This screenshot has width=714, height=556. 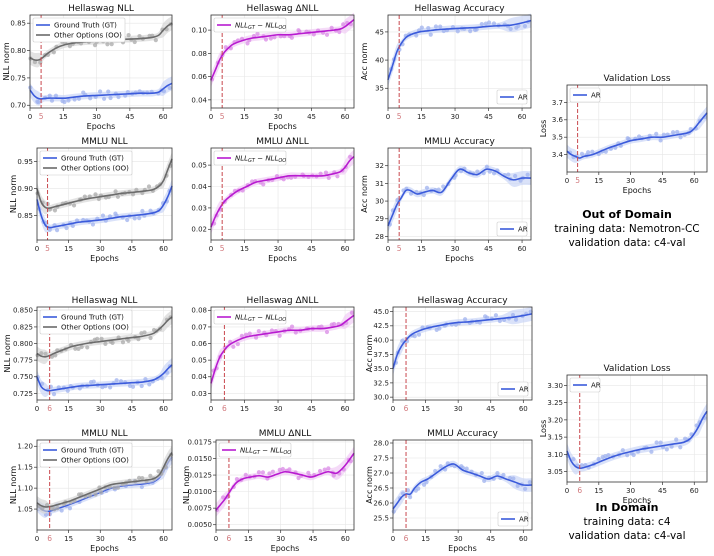 I want to click on x-tick-label: 30, so click(x=458, y=539).